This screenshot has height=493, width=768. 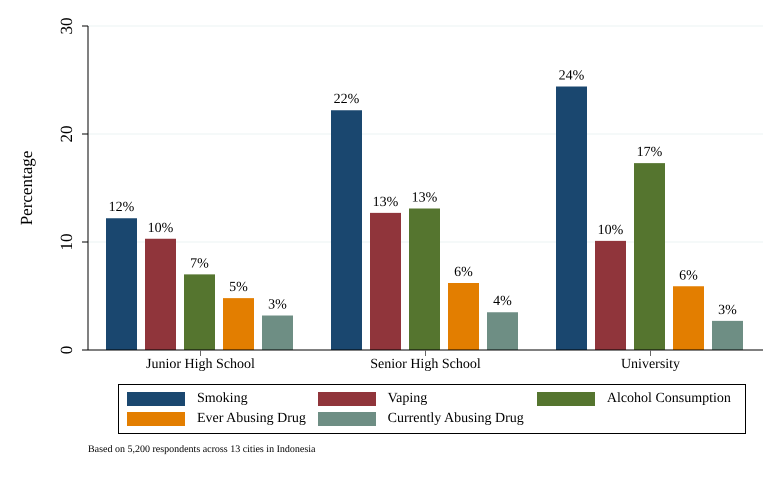 What do you see at coordinates (66, 26) in the screenshot?
I see `y-tick-label: 30` at bounding box center [66, 26].